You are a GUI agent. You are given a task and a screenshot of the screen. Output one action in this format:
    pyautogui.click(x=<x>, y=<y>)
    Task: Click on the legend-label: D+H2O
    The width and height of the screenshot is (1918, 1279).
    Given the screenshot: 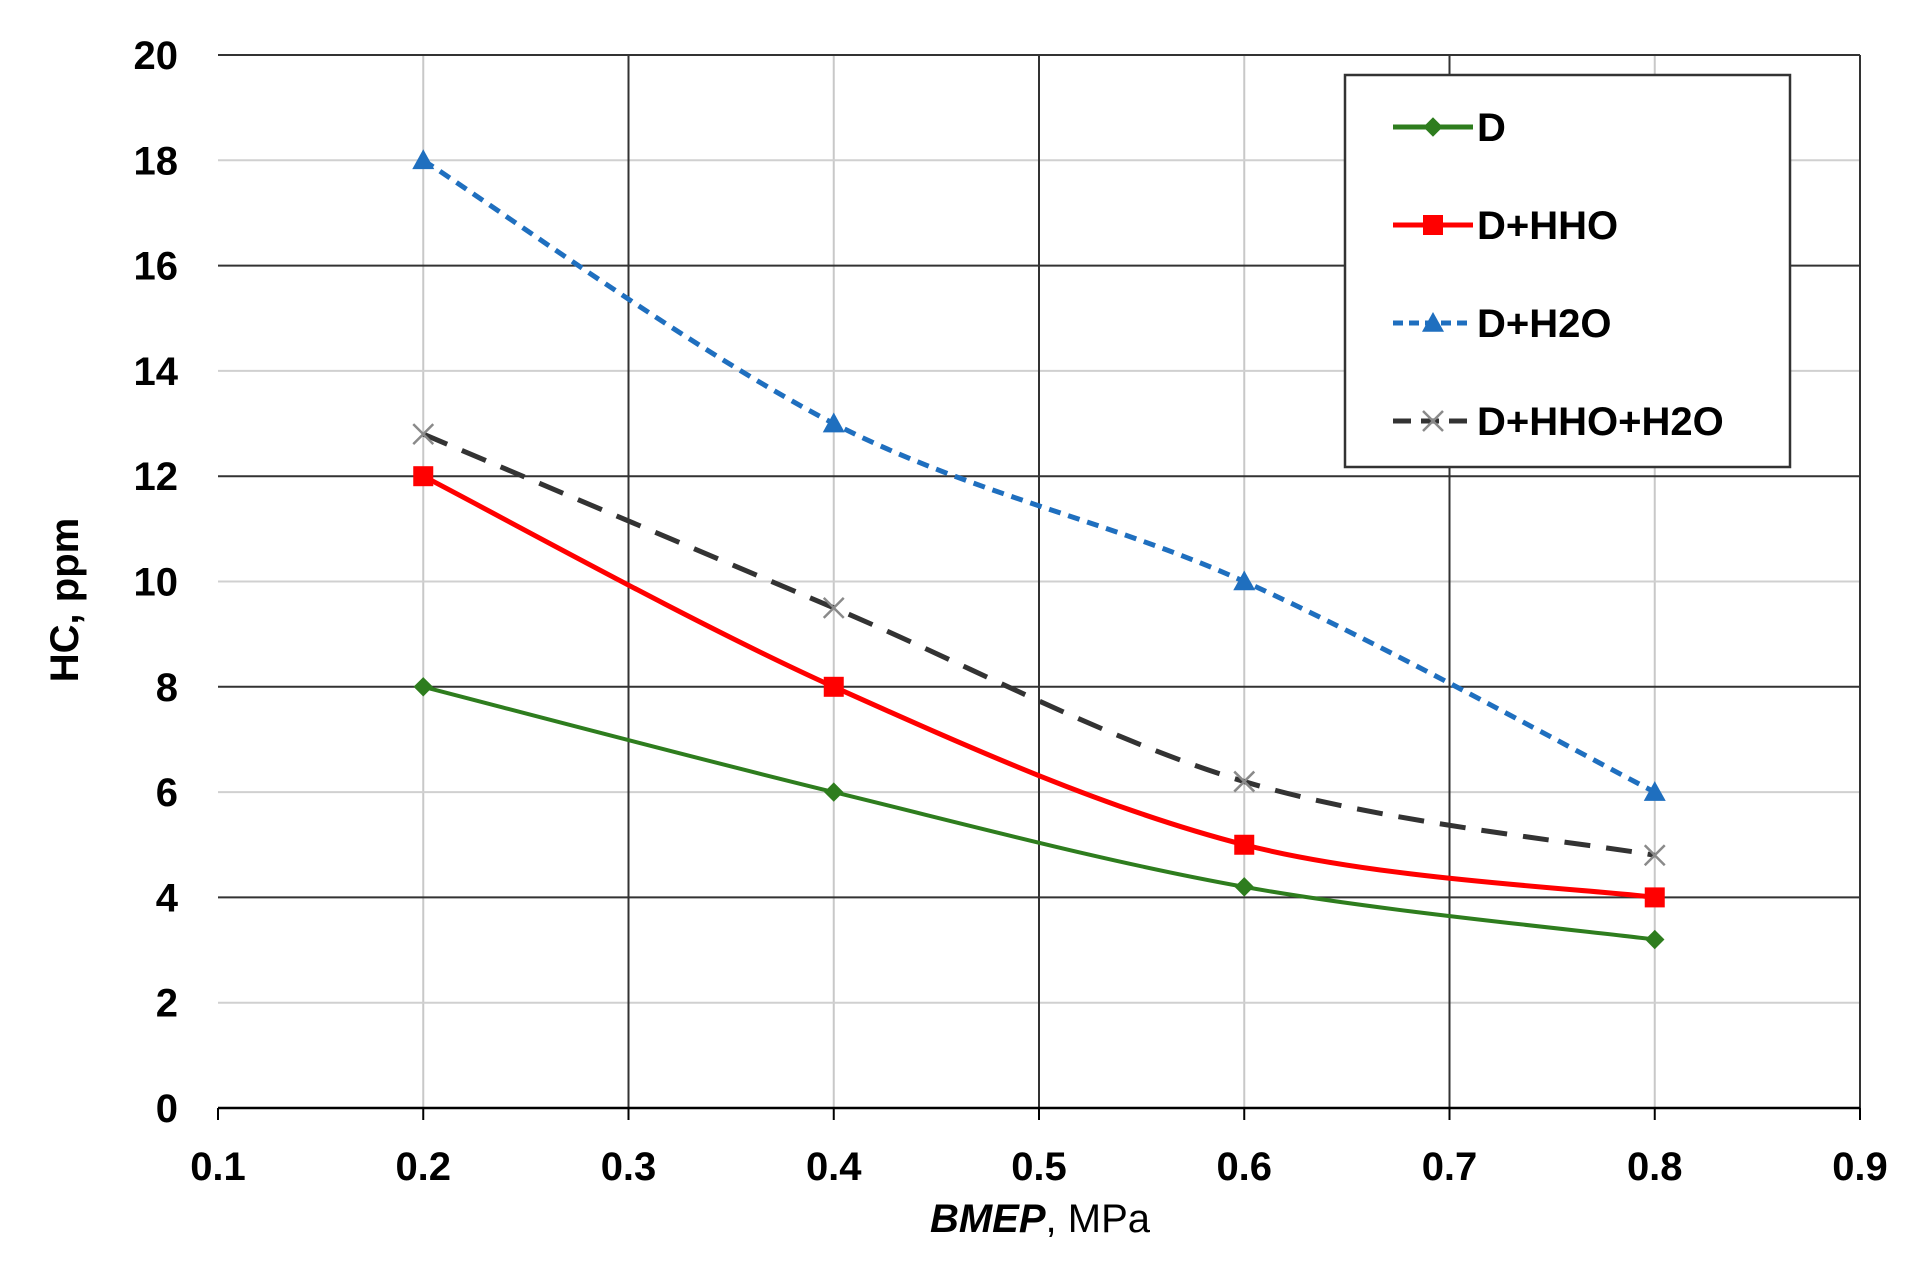 What is the action you would take?
    pyautogui.click(x=1544, y=324)
    